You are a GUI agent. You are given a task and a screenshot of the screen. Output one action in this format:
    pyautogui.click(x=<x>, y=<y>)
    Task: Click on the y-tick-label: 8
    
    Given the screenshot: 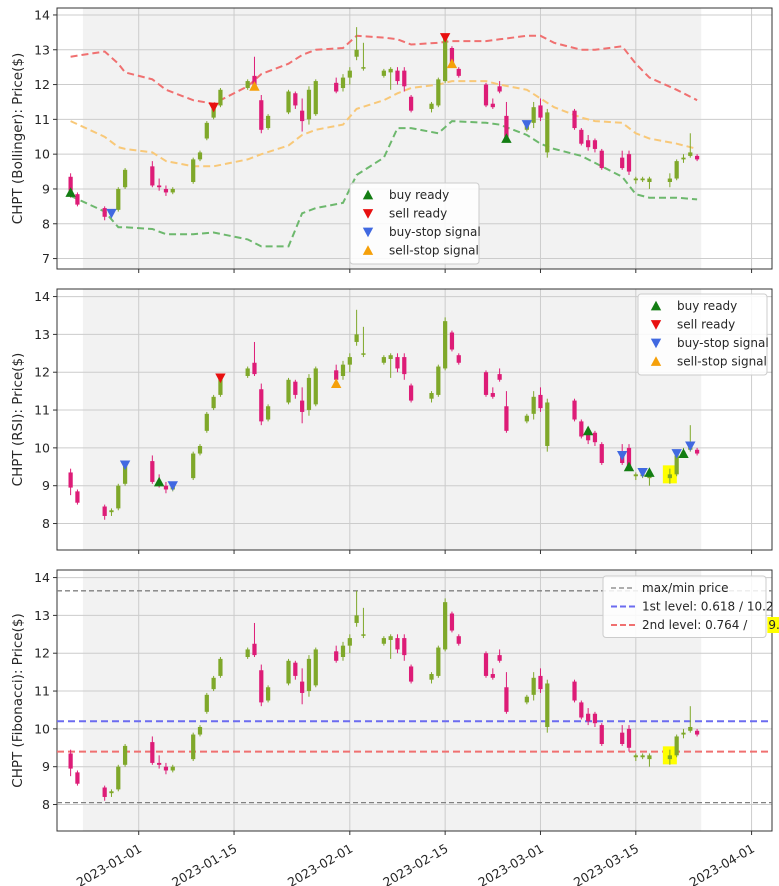 What is the action you would take?
    pyautogui.click(x=46, y=804)
    